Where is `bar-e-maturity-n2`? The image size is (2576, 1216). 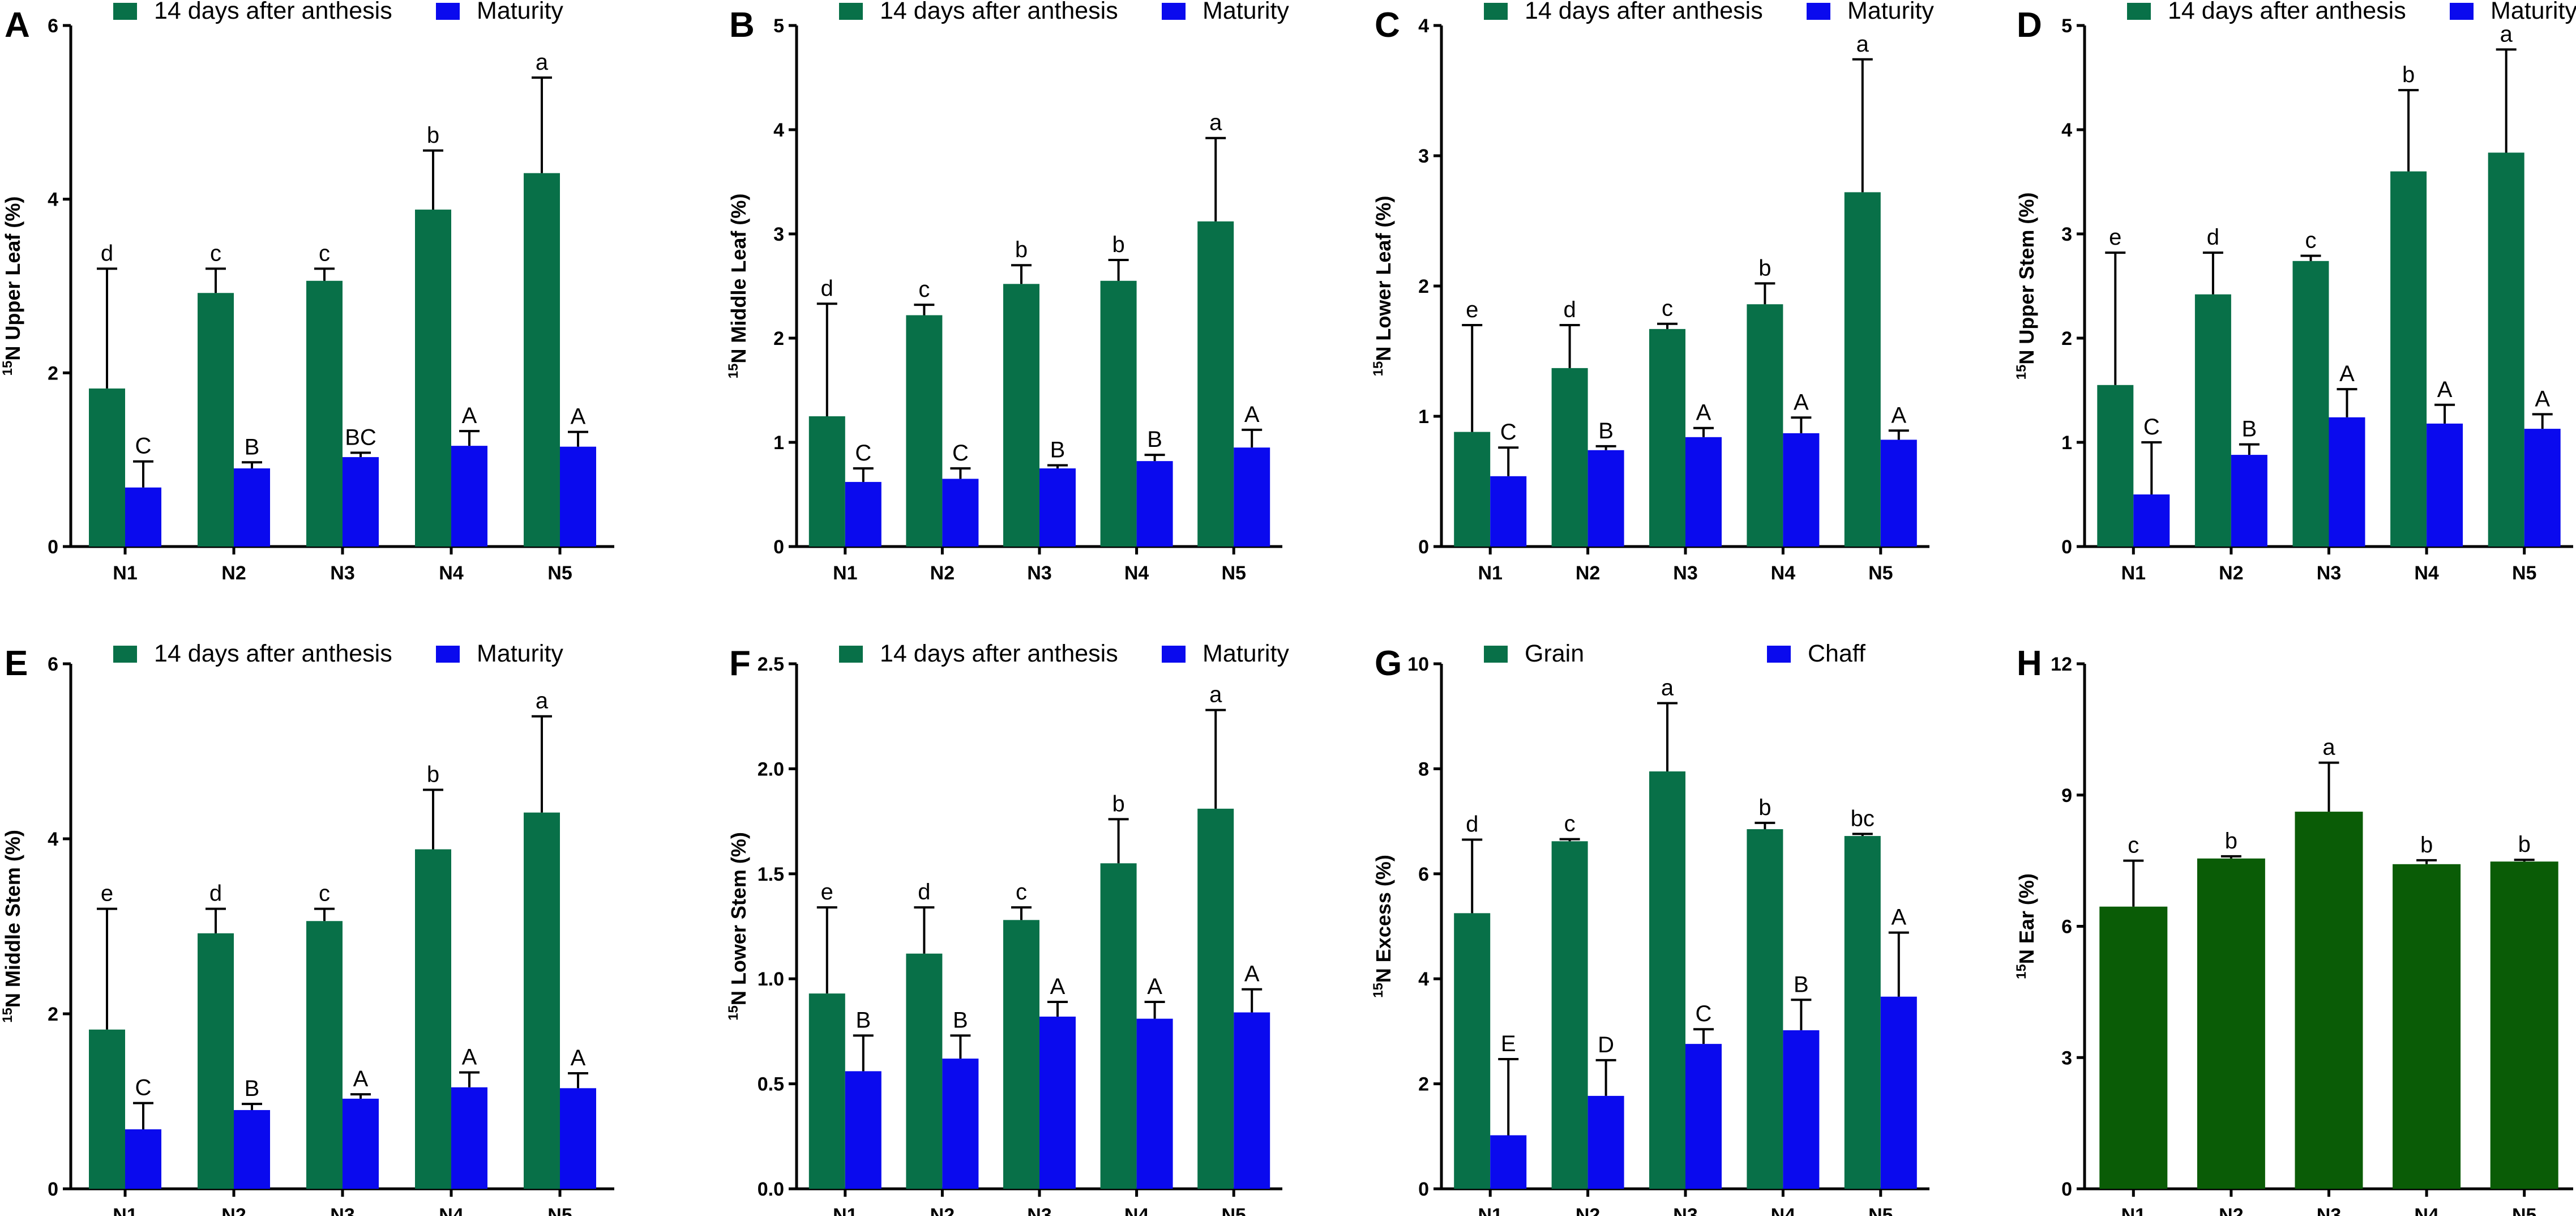 bar-e-maturity-n2 is located at coordinates (252, 1149).